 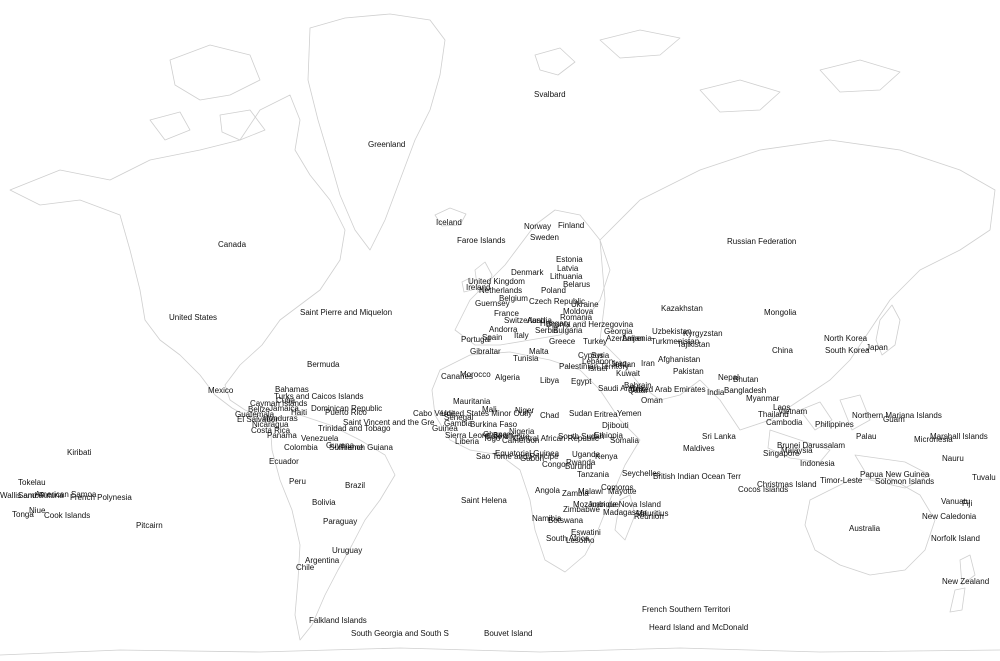 I want to click on country-label: Sri Lanka, so click(x=719, y=436).